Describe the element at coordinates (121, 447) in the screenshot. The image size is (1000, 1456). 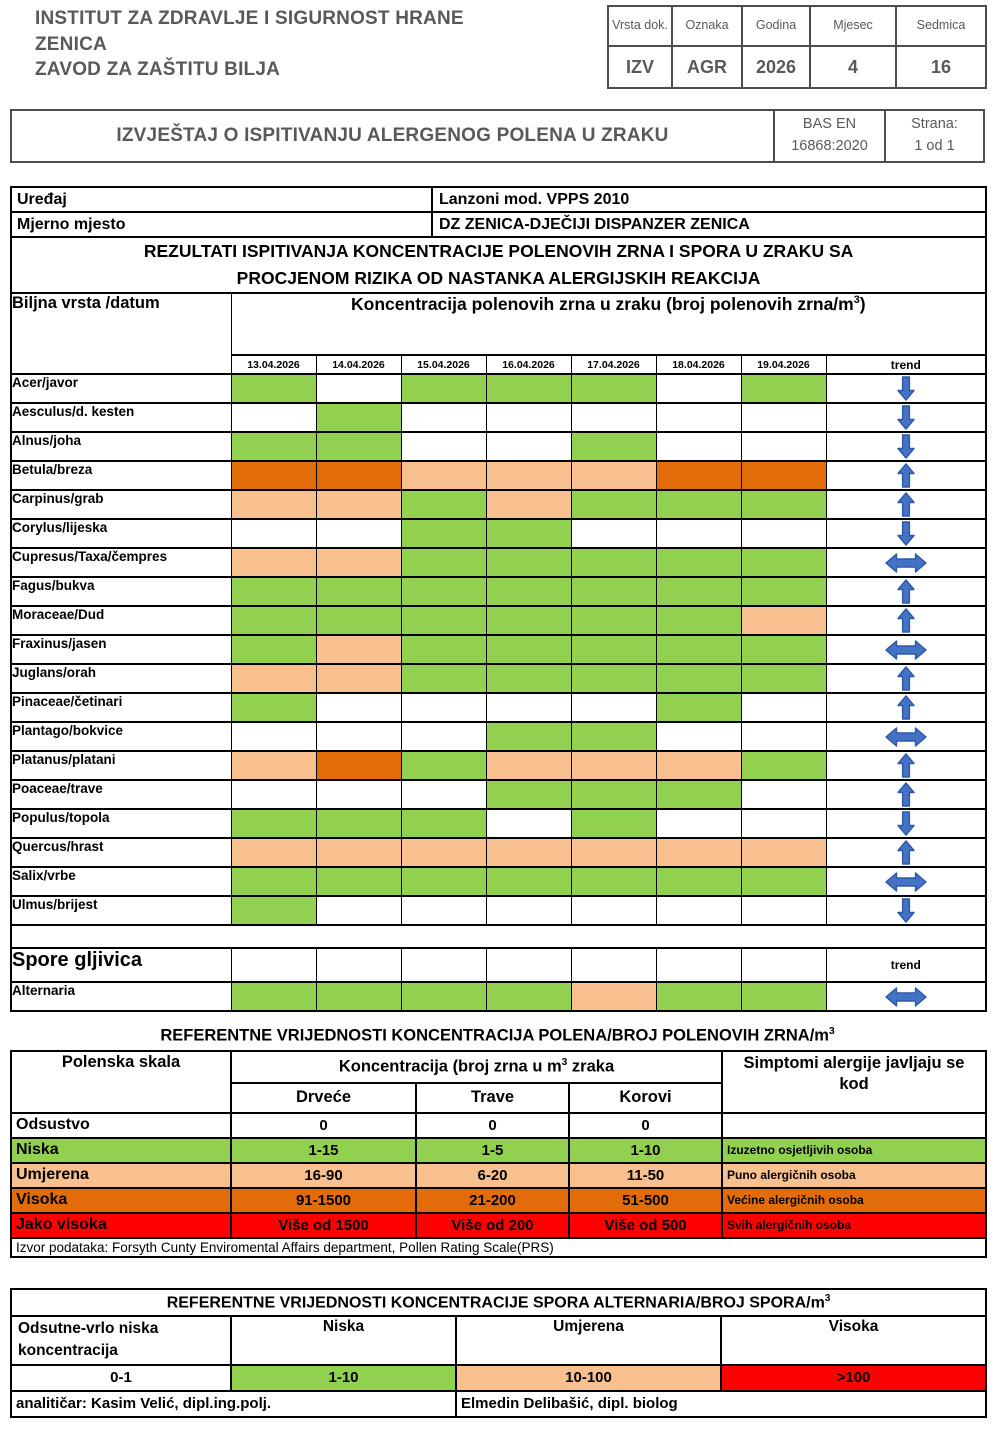
I see `species-name: Alnus/joha` at that location.